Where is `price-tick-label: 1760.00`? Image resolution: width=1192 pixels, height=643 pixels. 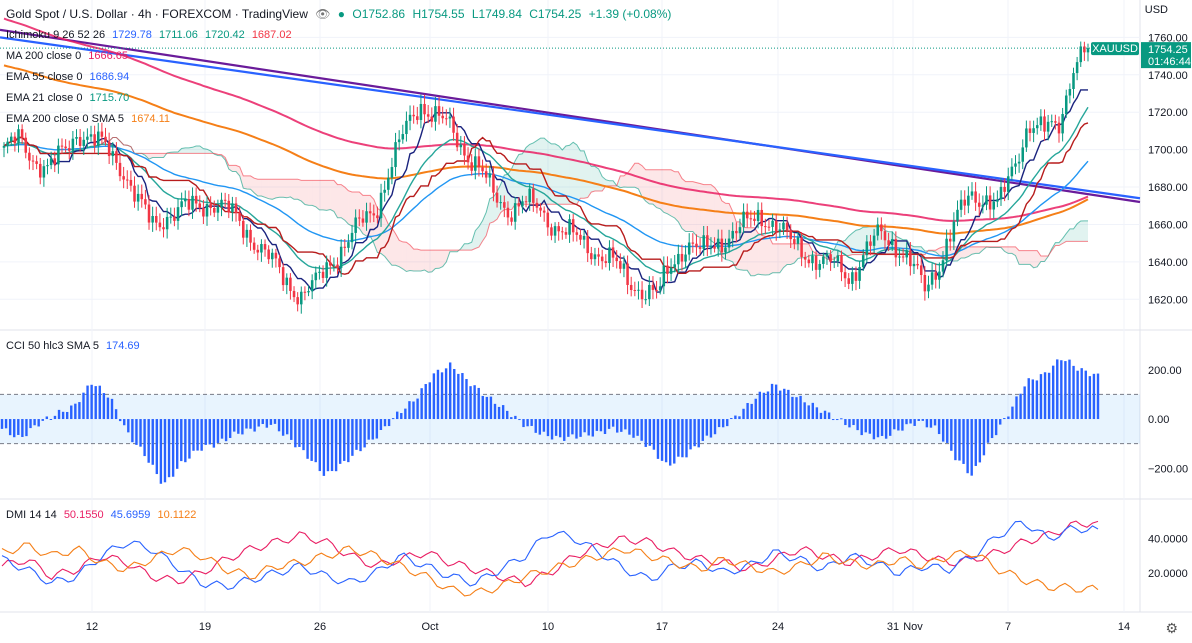 price-tick-label: 1760.00 is located at coordinates (1168, 38).